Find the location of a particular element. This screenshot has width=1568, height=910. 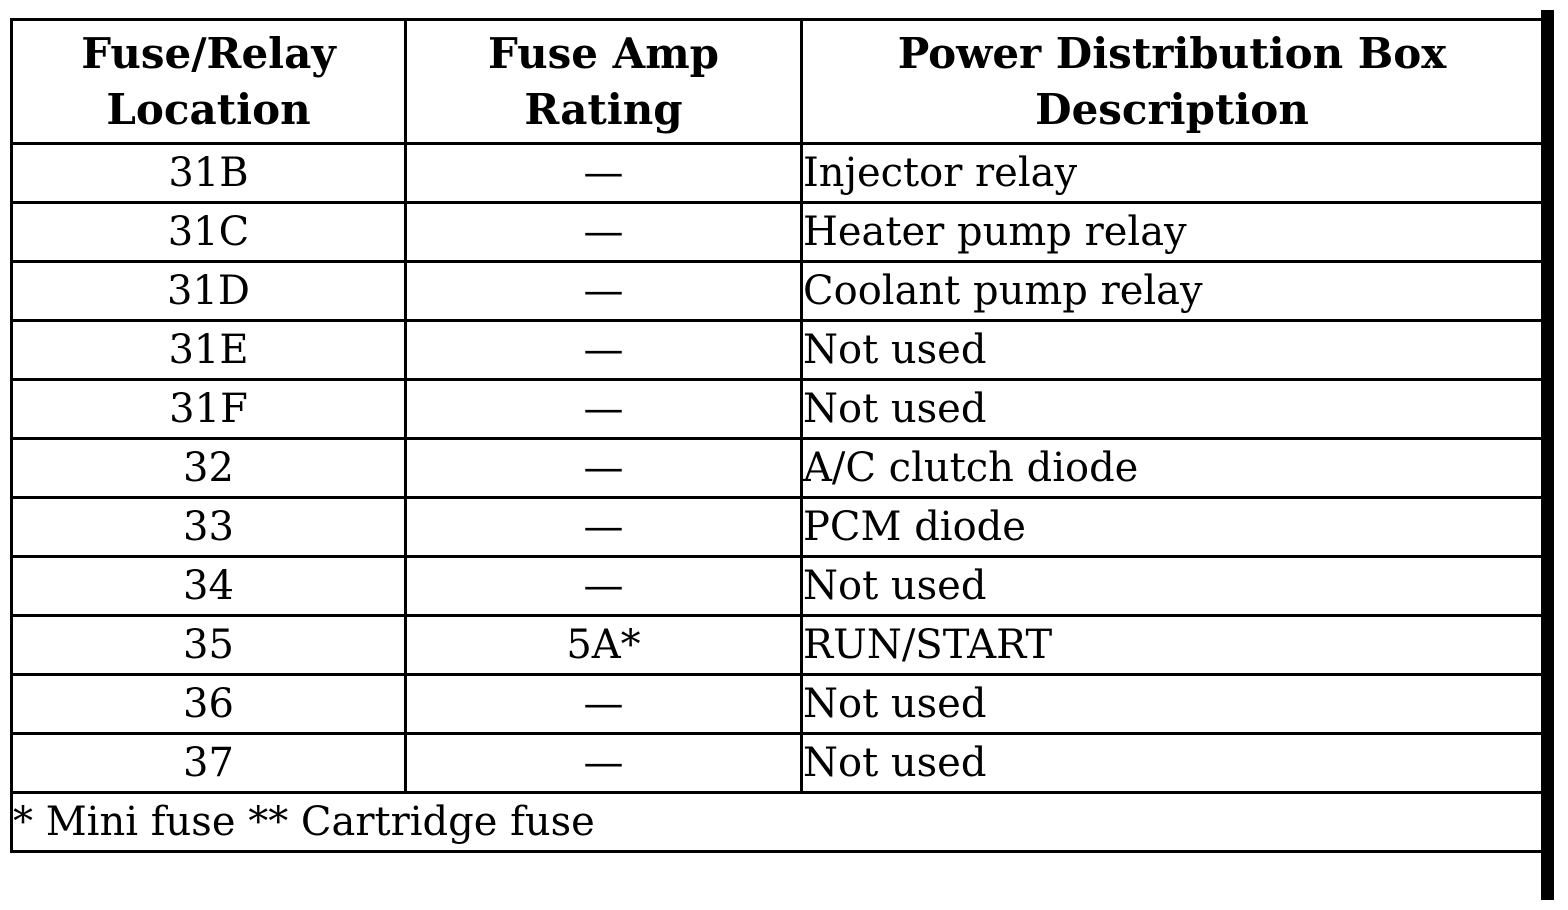

right-border-bar is located at coordinates (1547, 455).